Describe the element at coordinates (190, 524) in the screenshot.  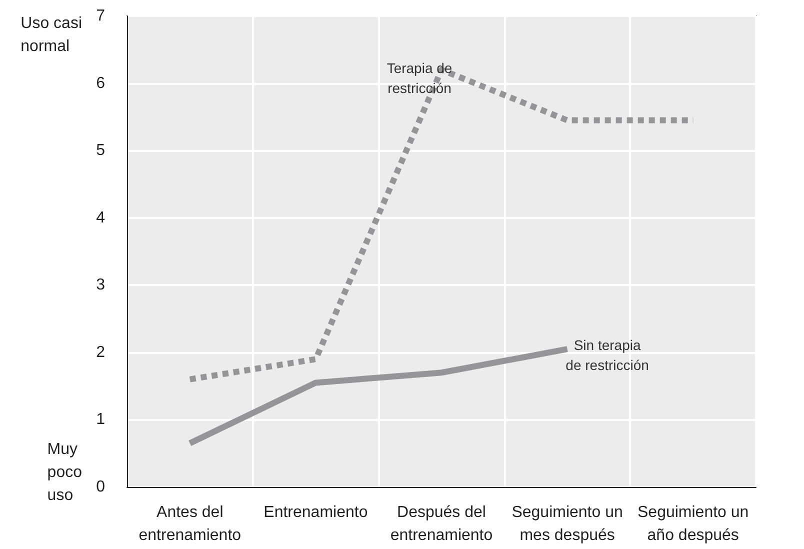
I see `x-tick-label: Antes del entrenamiento` at that location.